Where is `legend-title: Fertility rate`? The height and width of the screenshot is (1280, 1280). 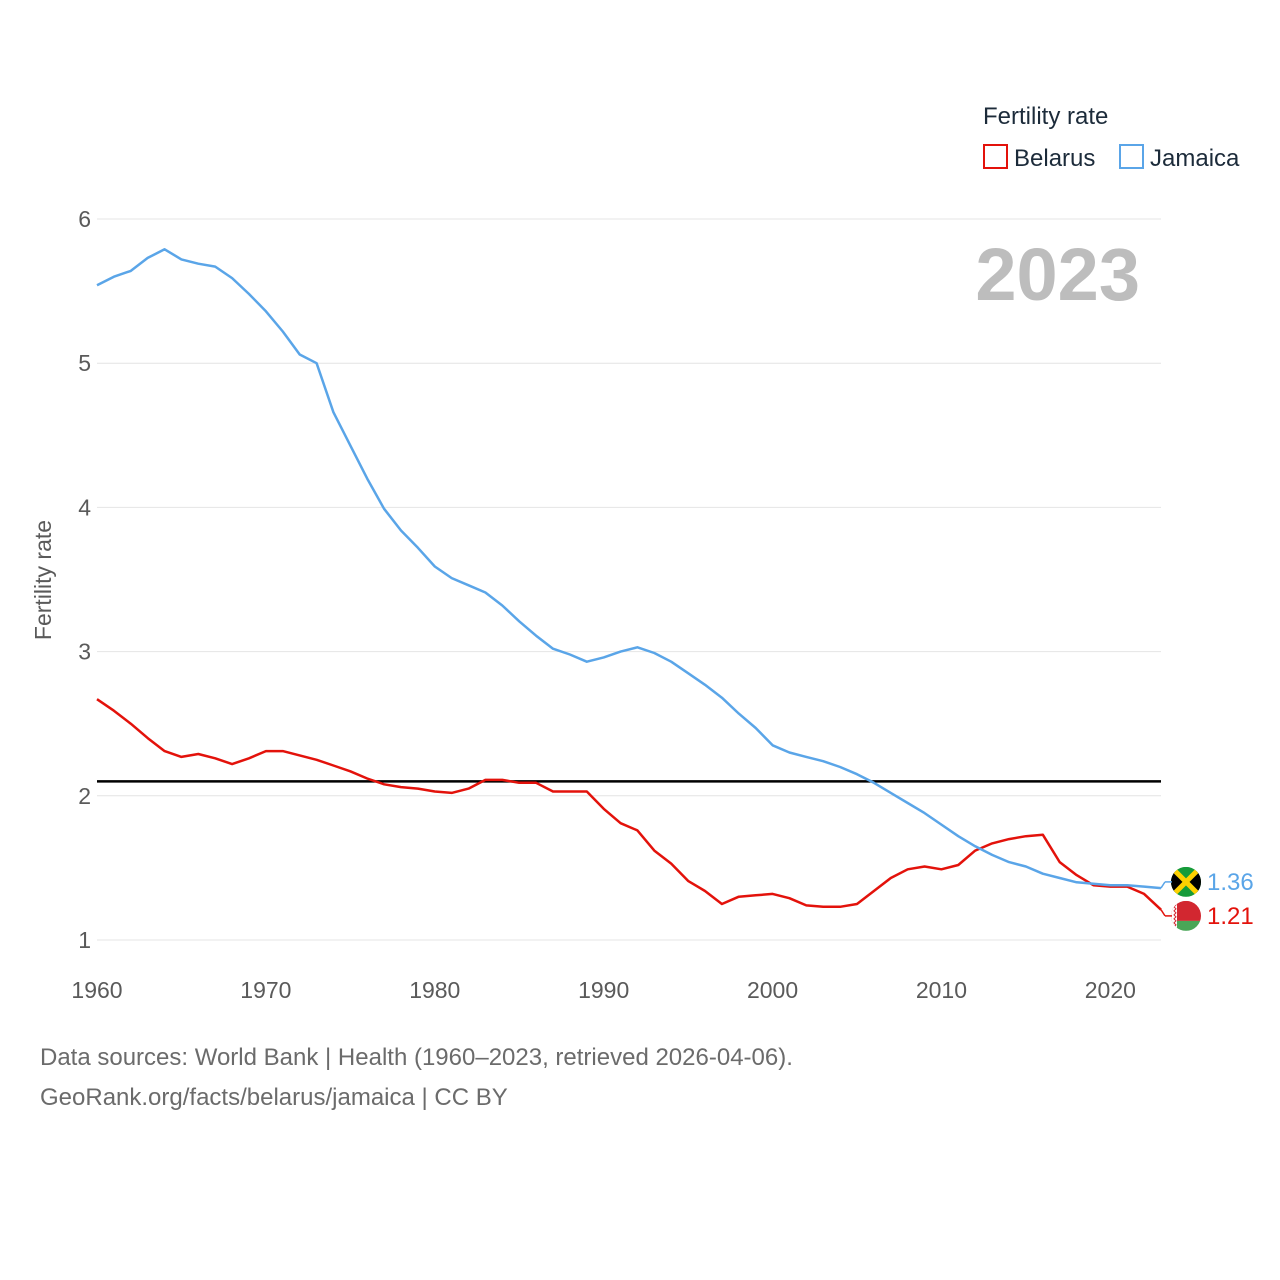 legend-title: Fertility rate is located at coordinates (1045, 116).